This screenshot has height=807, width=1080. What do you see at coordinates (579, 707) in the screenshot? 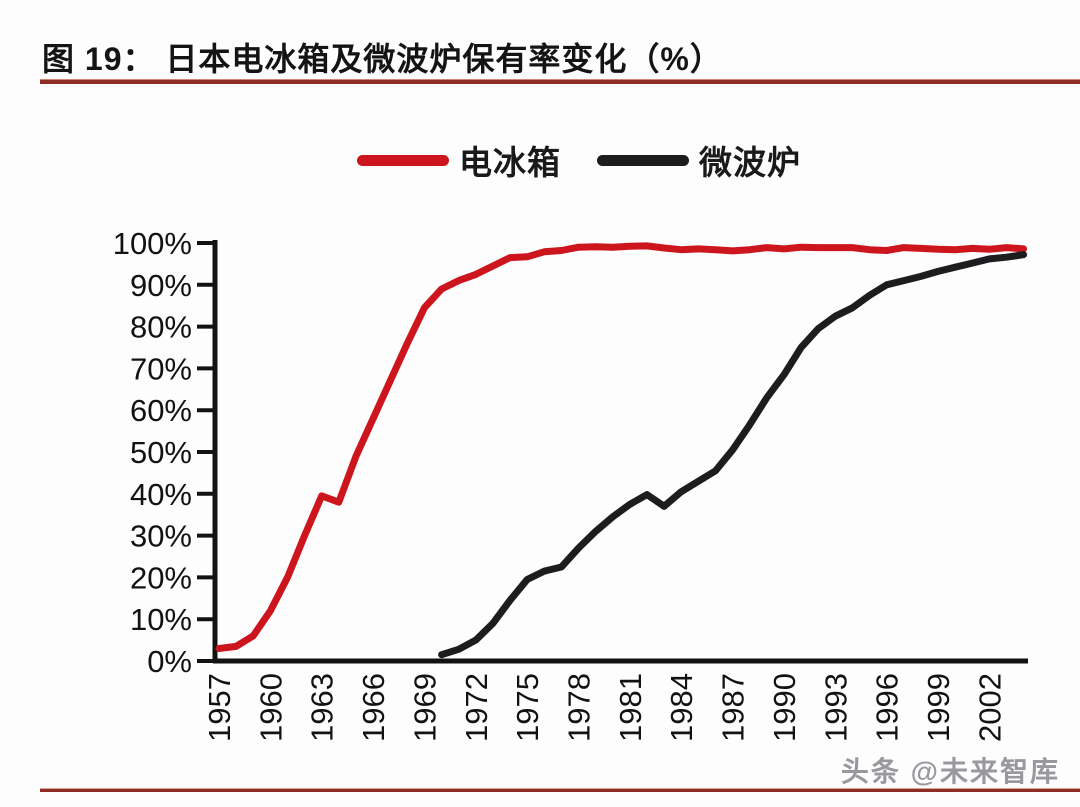
I see `x-tick-label: 1978` at bounding box center [579, 707].